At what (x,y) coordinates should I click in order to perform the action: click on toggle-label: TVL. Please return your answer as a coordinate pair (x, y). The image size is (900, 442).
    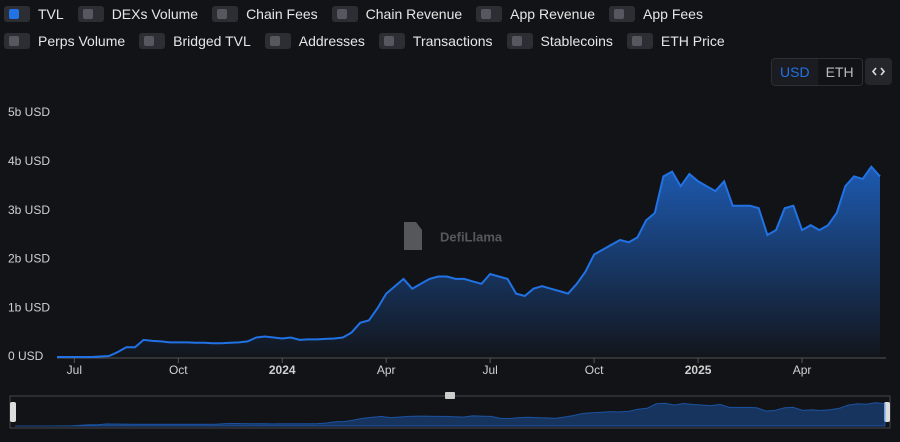
    Looking at the image, I should click on (51, 13).